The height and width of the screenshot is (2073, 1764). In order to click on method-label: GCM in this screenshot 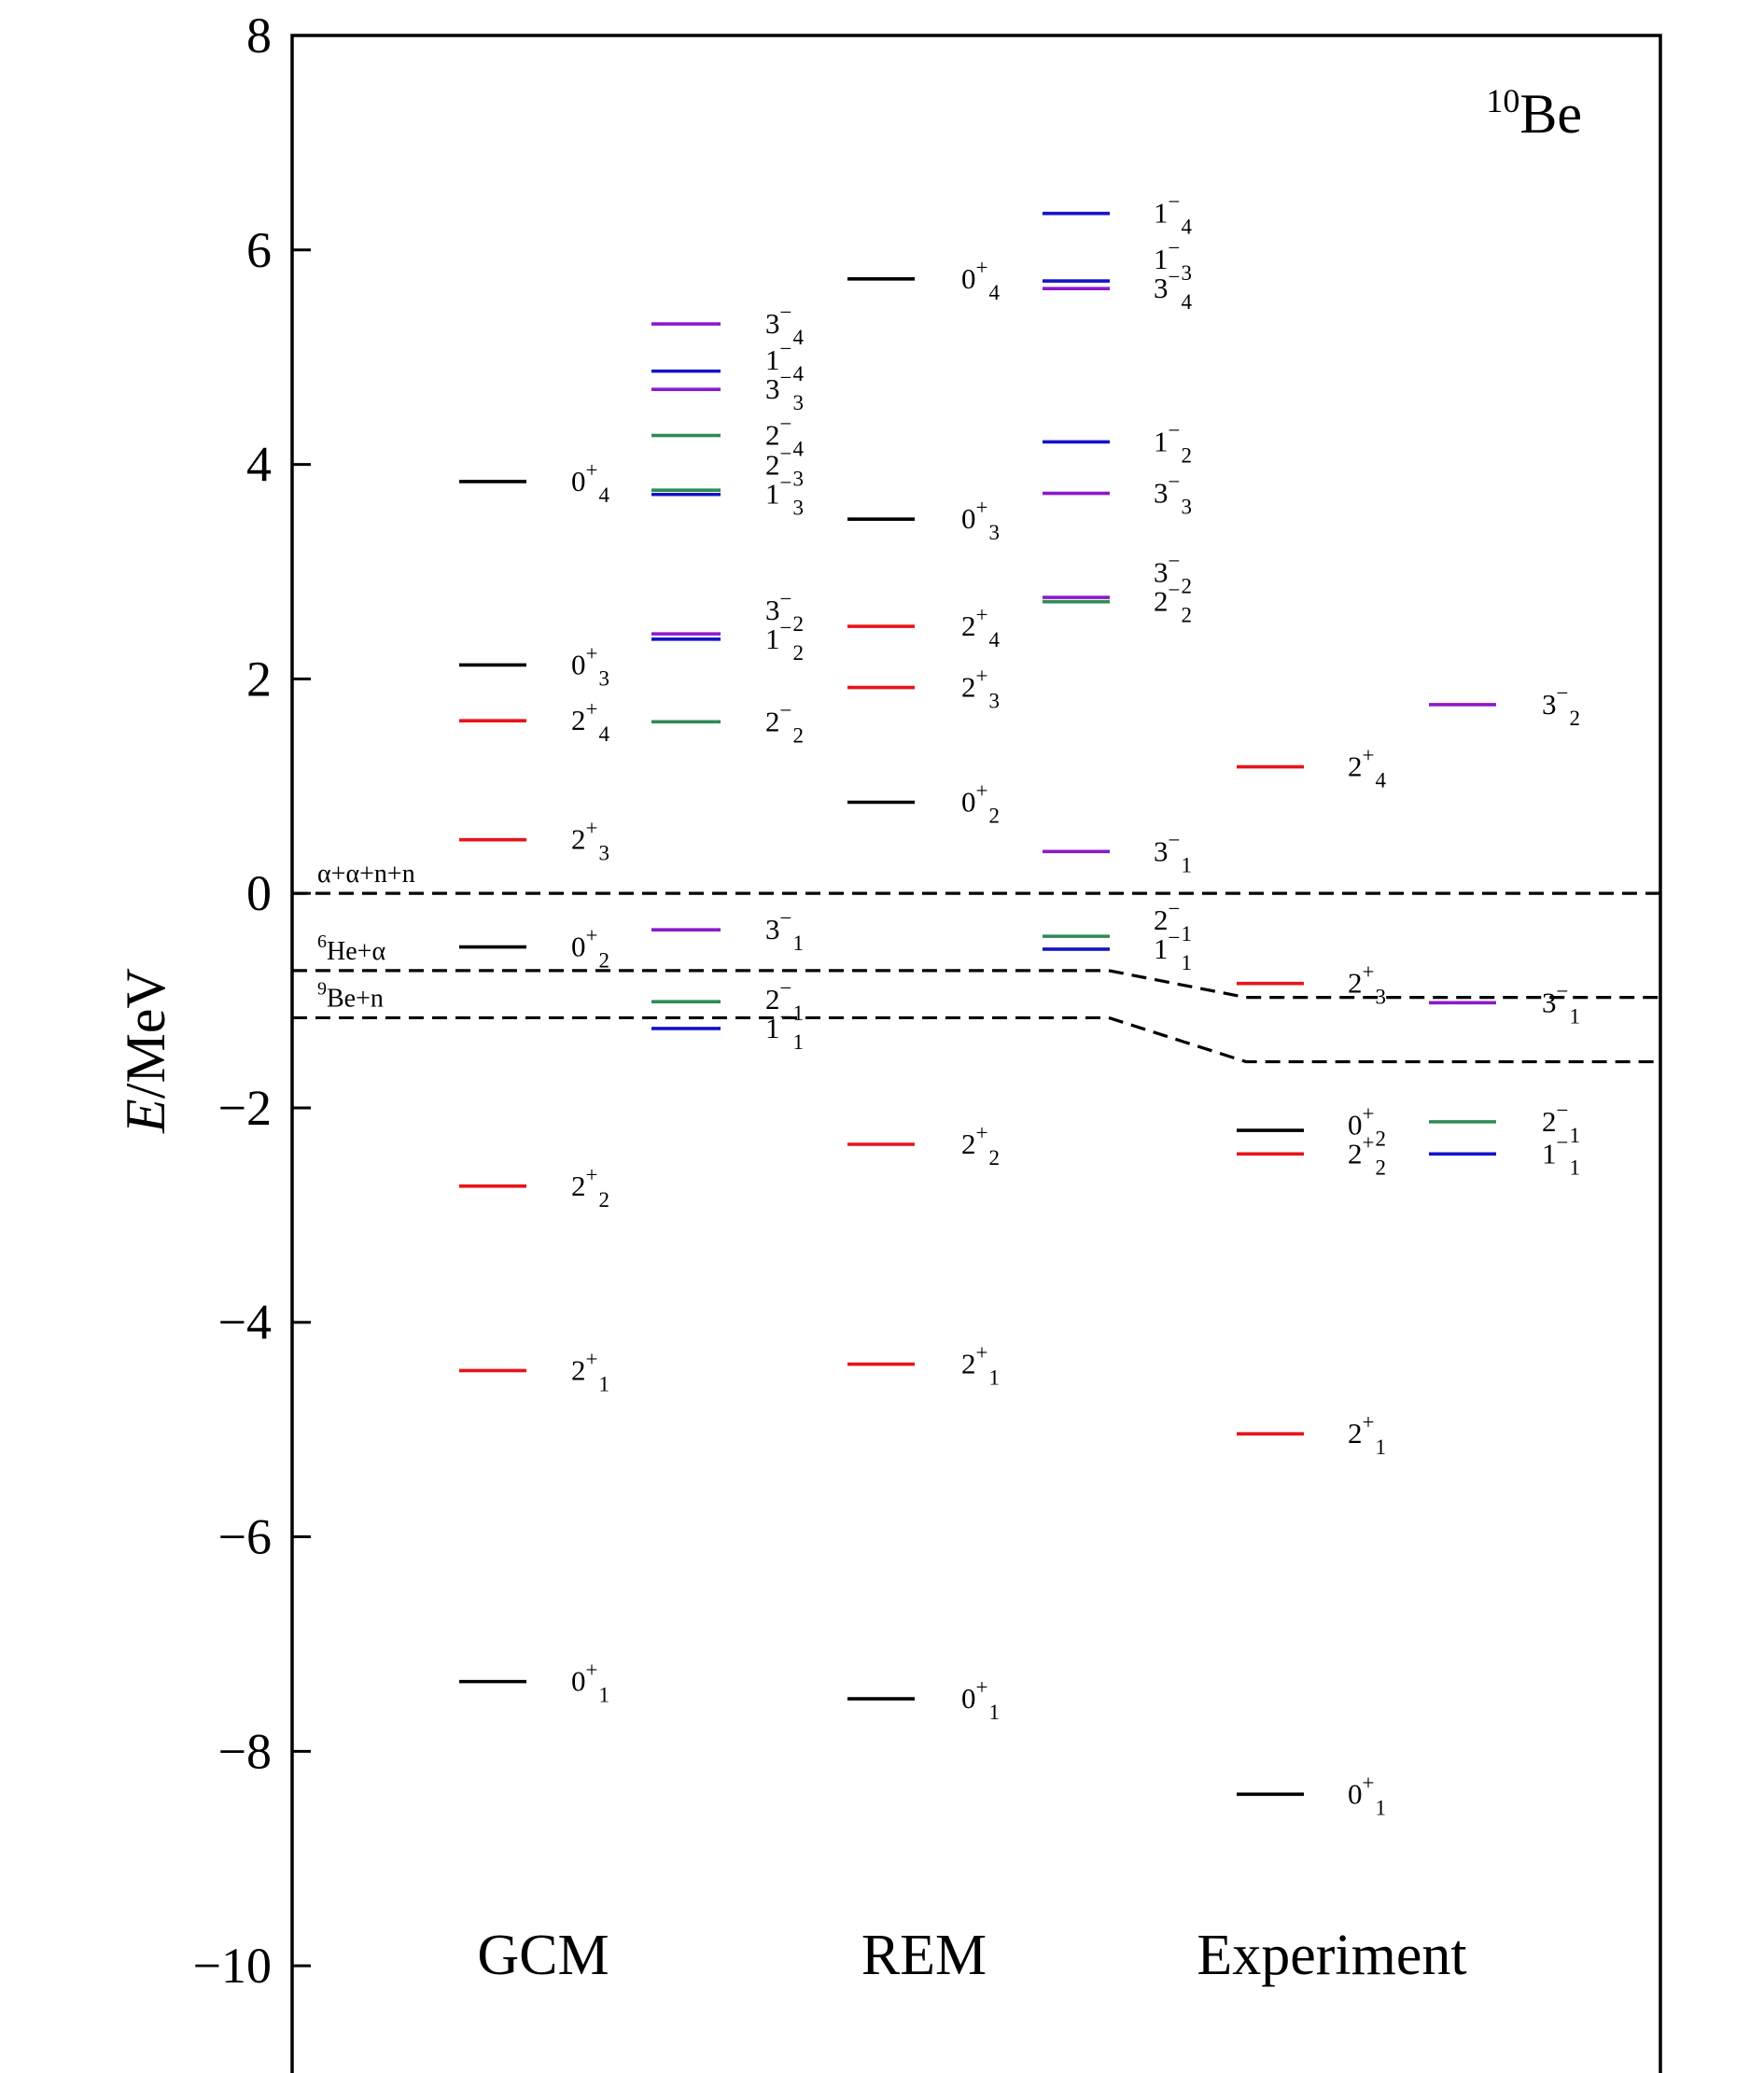, I will do `click(543, 1955)`.